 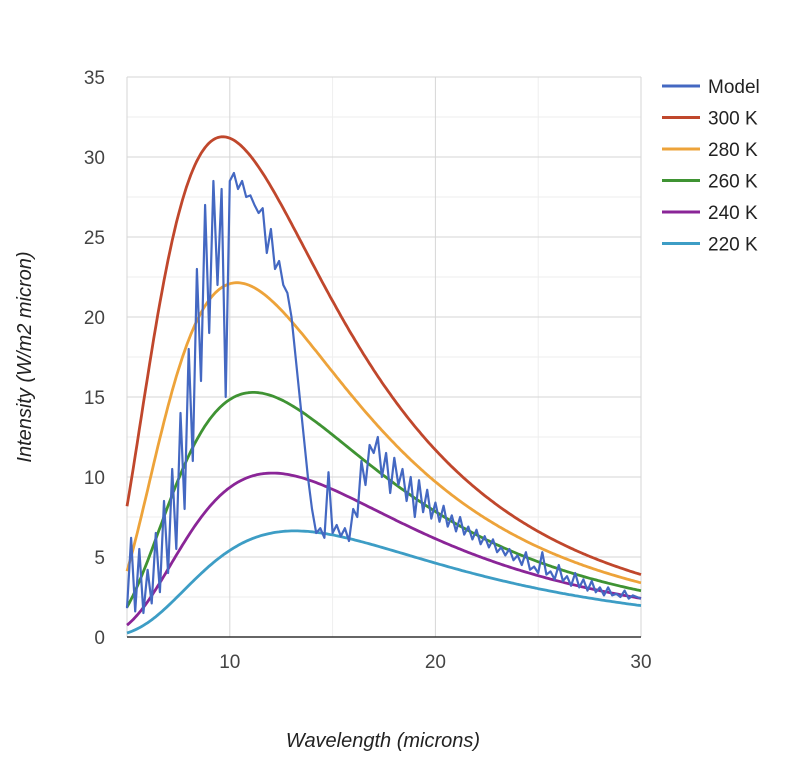 What do you see at coordinates (711, 166) in the screenshot?
I see `legend: Model 300 K 280 K 260 K 240 K 220 K` at bounding box center [711, 166].